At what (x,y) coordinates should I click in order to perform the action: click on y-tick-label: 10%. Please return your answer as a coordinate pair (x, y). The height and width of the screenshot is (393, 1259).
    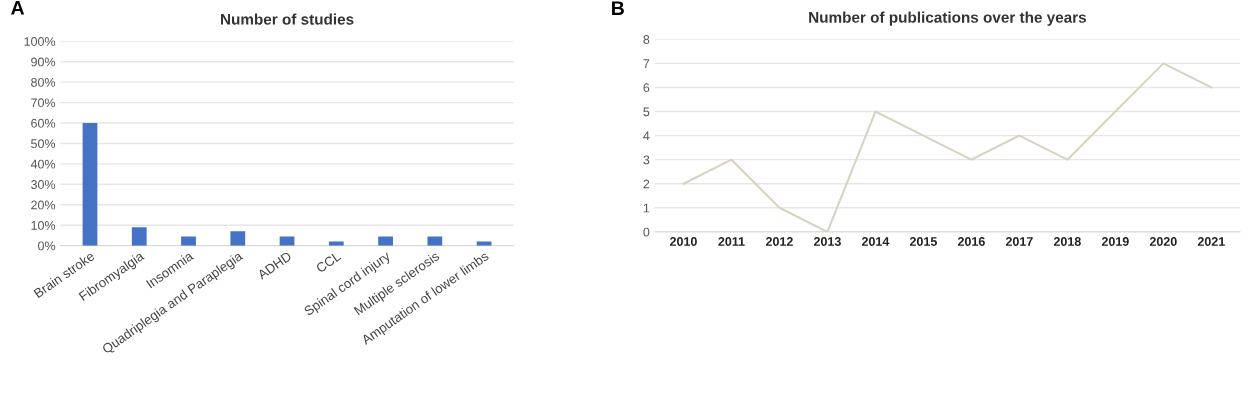
    Looking at the image, I should click on (43, 225).